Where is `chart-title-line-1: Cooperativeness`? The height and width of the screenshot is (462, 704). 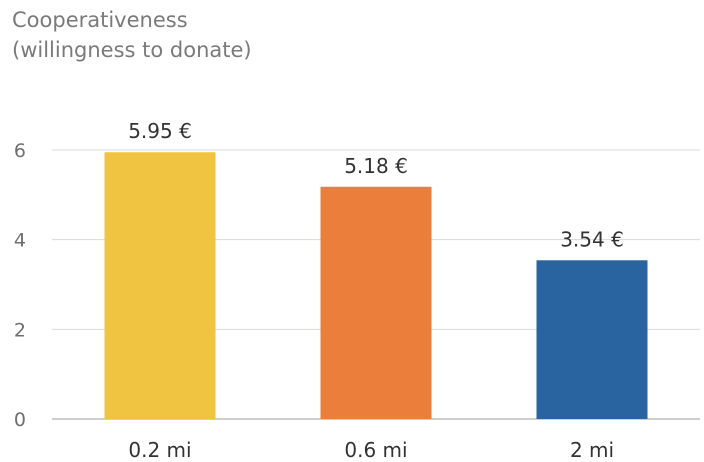
chart-title-line-1: Cooperativeness is located at coordinates (100, 20).